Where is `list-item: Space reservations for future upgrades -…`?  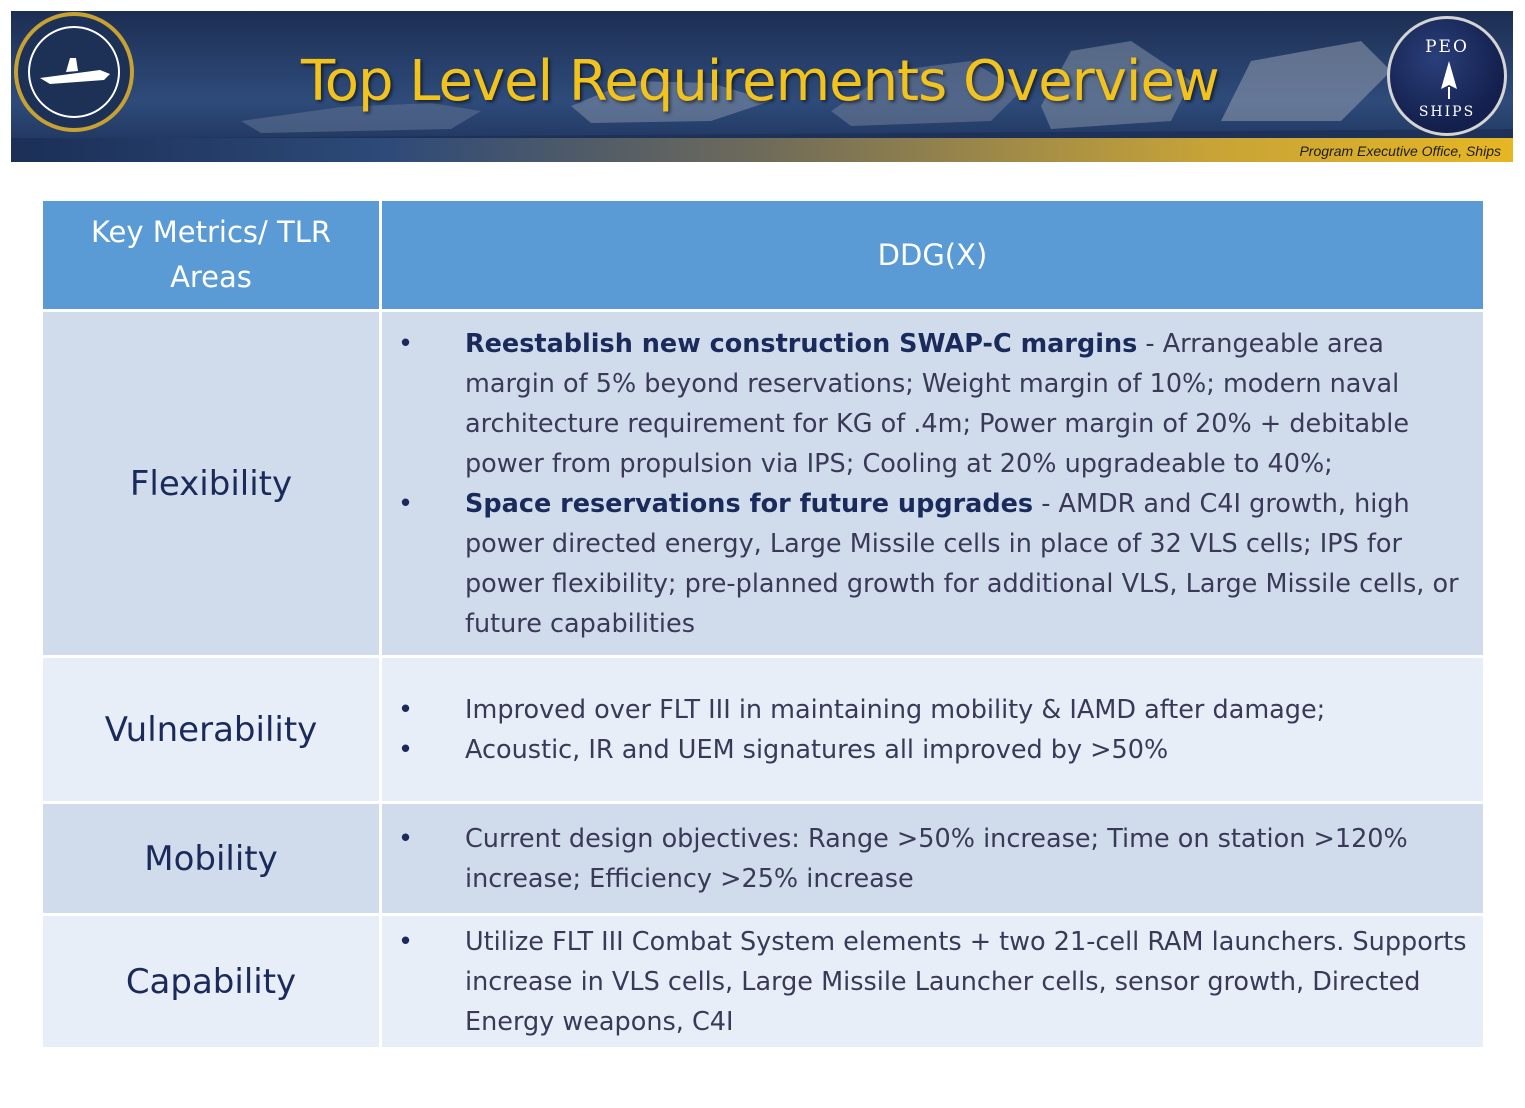
list-item: Space reservations for future upgrades -… is located at coordinates (934, 564).